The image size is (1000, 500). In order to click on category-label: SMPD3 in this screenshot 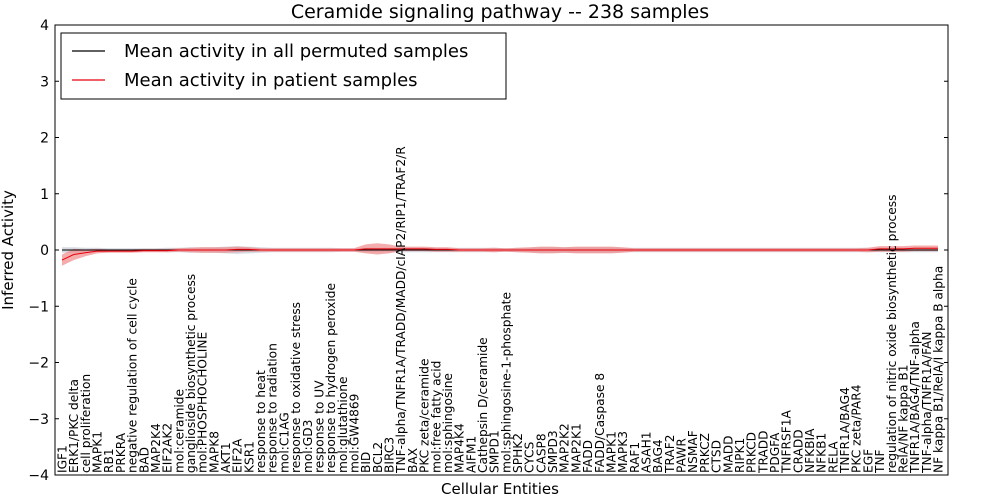, I will do `click(553, 451)`.